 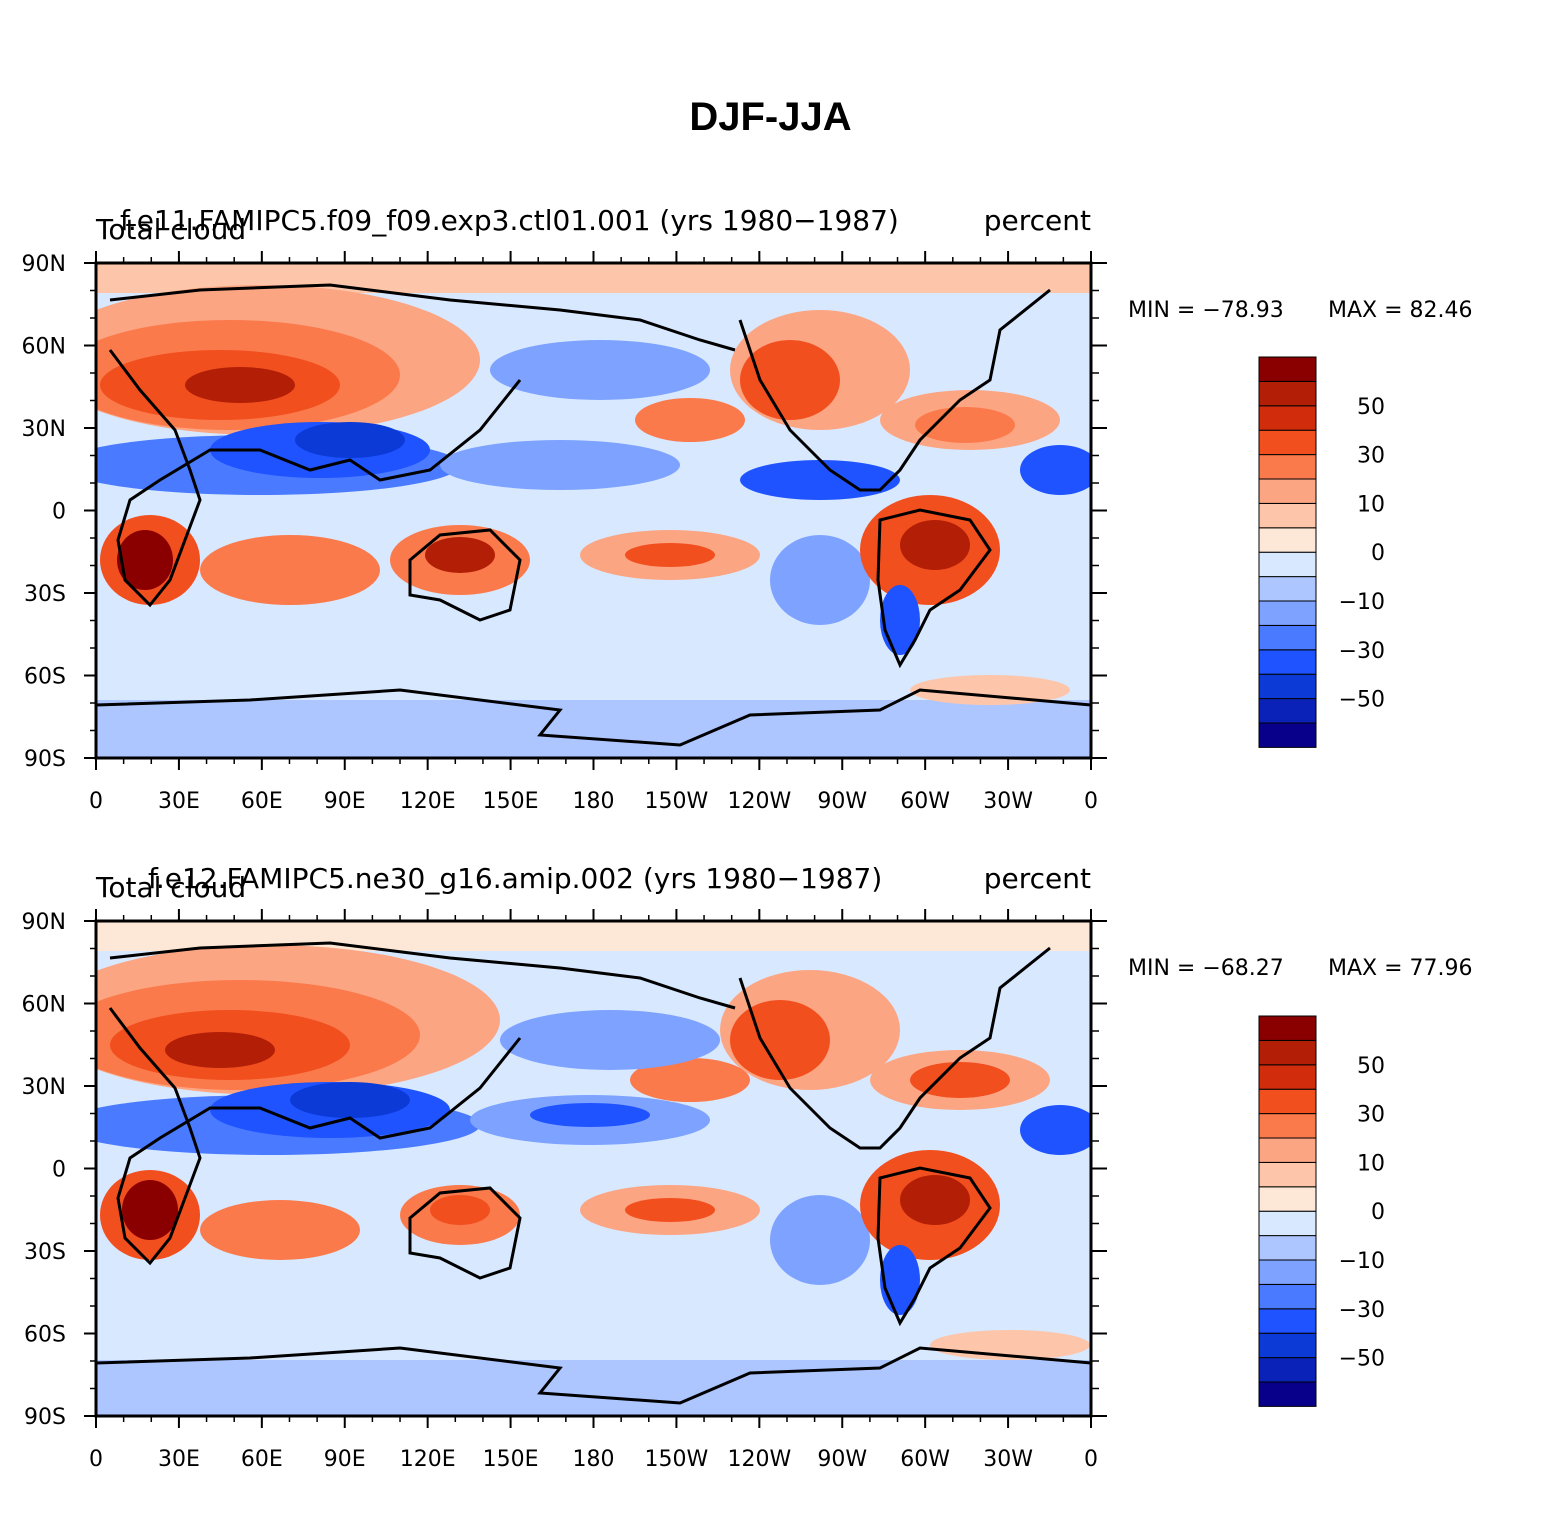 I want to click on panel-1-variable: Total cloud, so click(x=170, y=229).